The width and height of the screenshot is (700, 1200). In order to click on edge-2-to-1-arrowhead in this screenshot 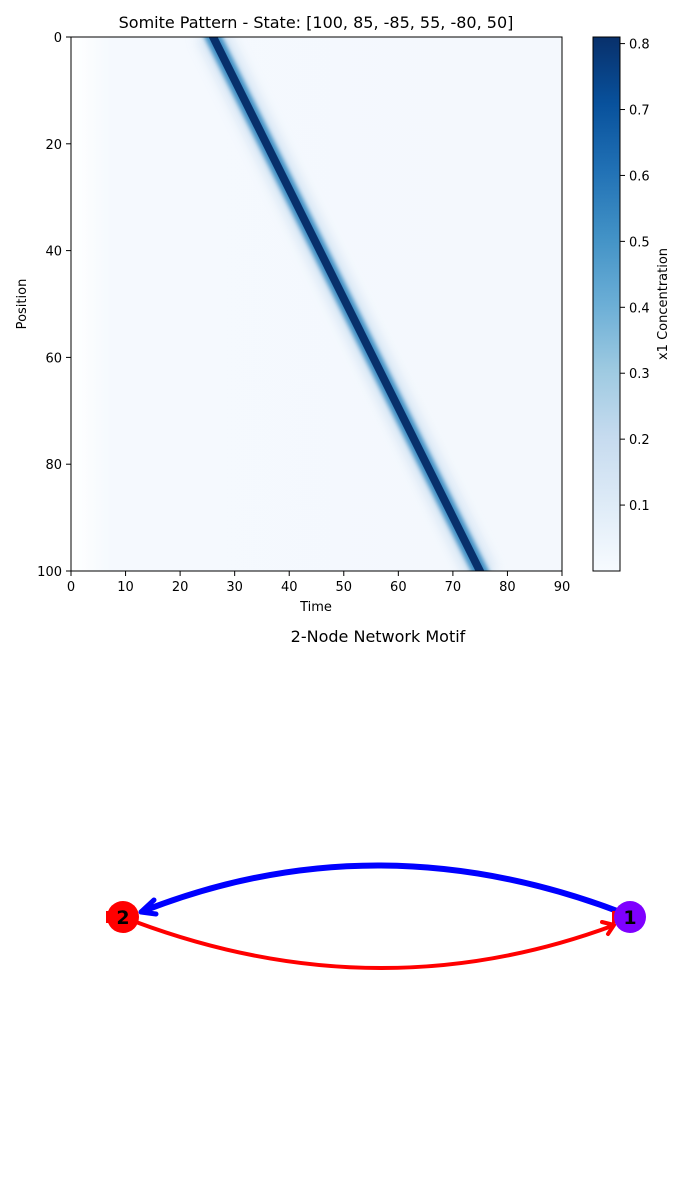, I will do `click(608, 928)`.